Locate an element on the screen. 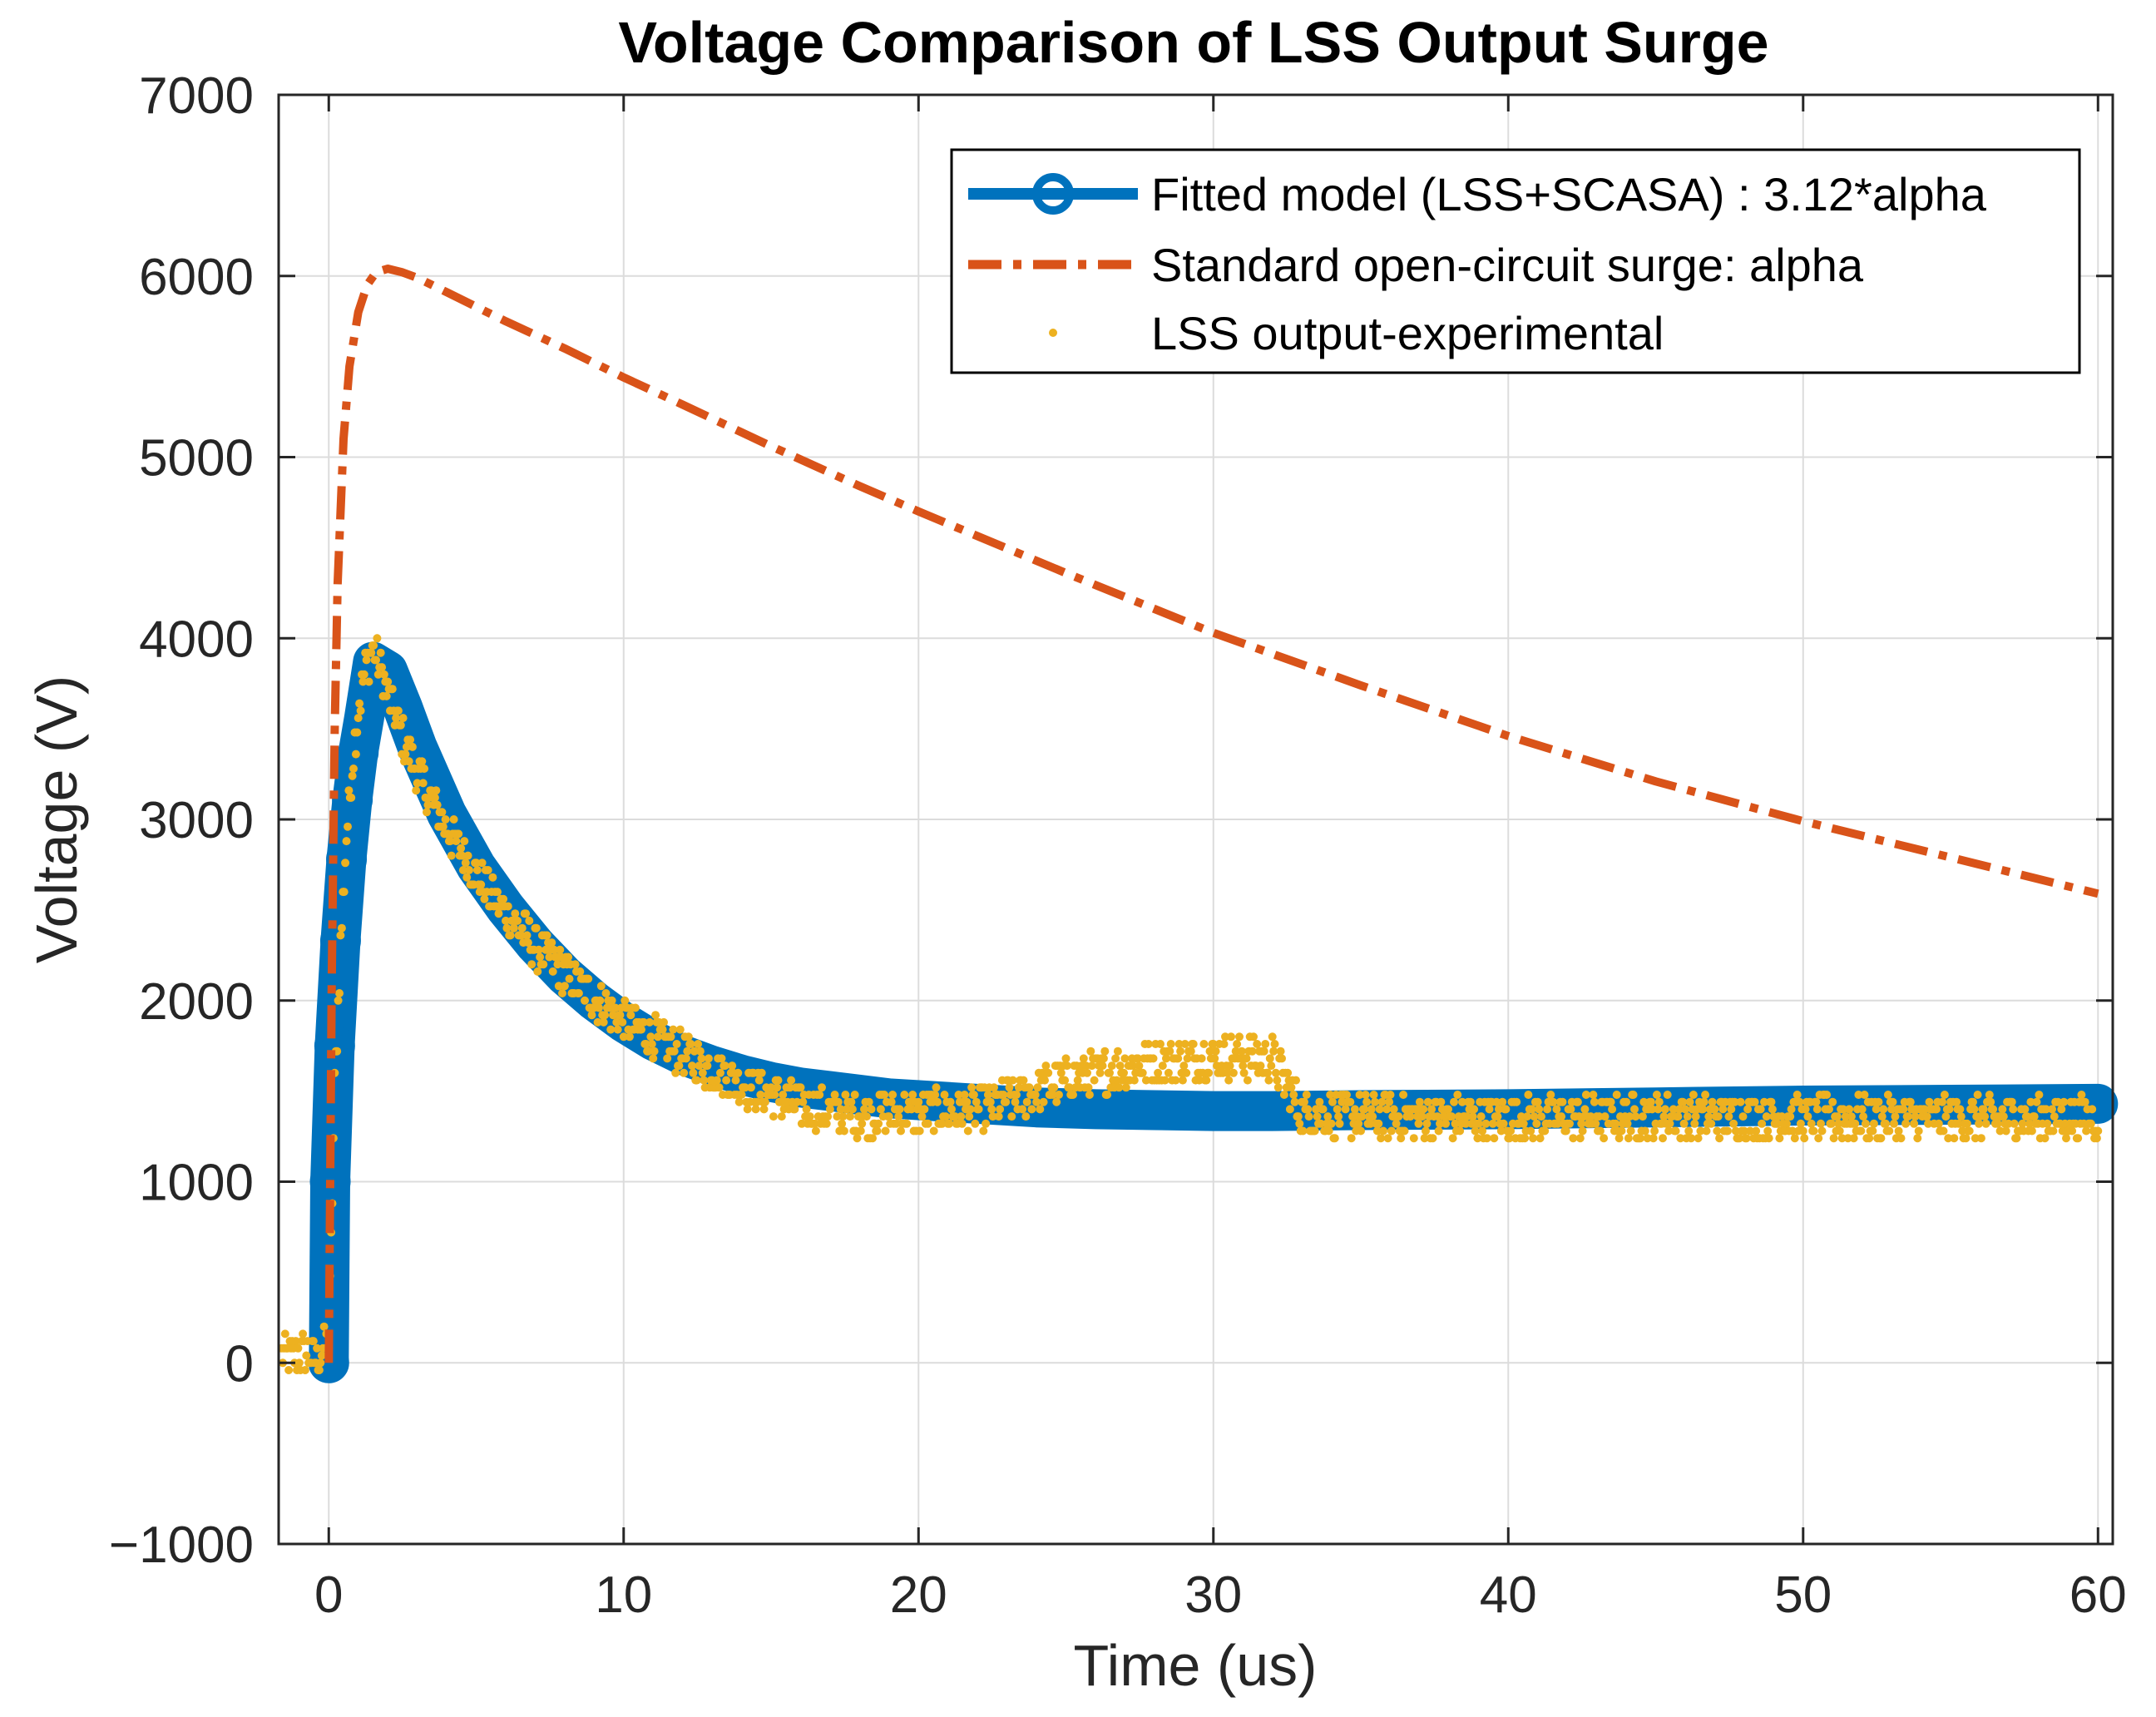  x-tick-label: 10 is located at coordinates (624, 1595).